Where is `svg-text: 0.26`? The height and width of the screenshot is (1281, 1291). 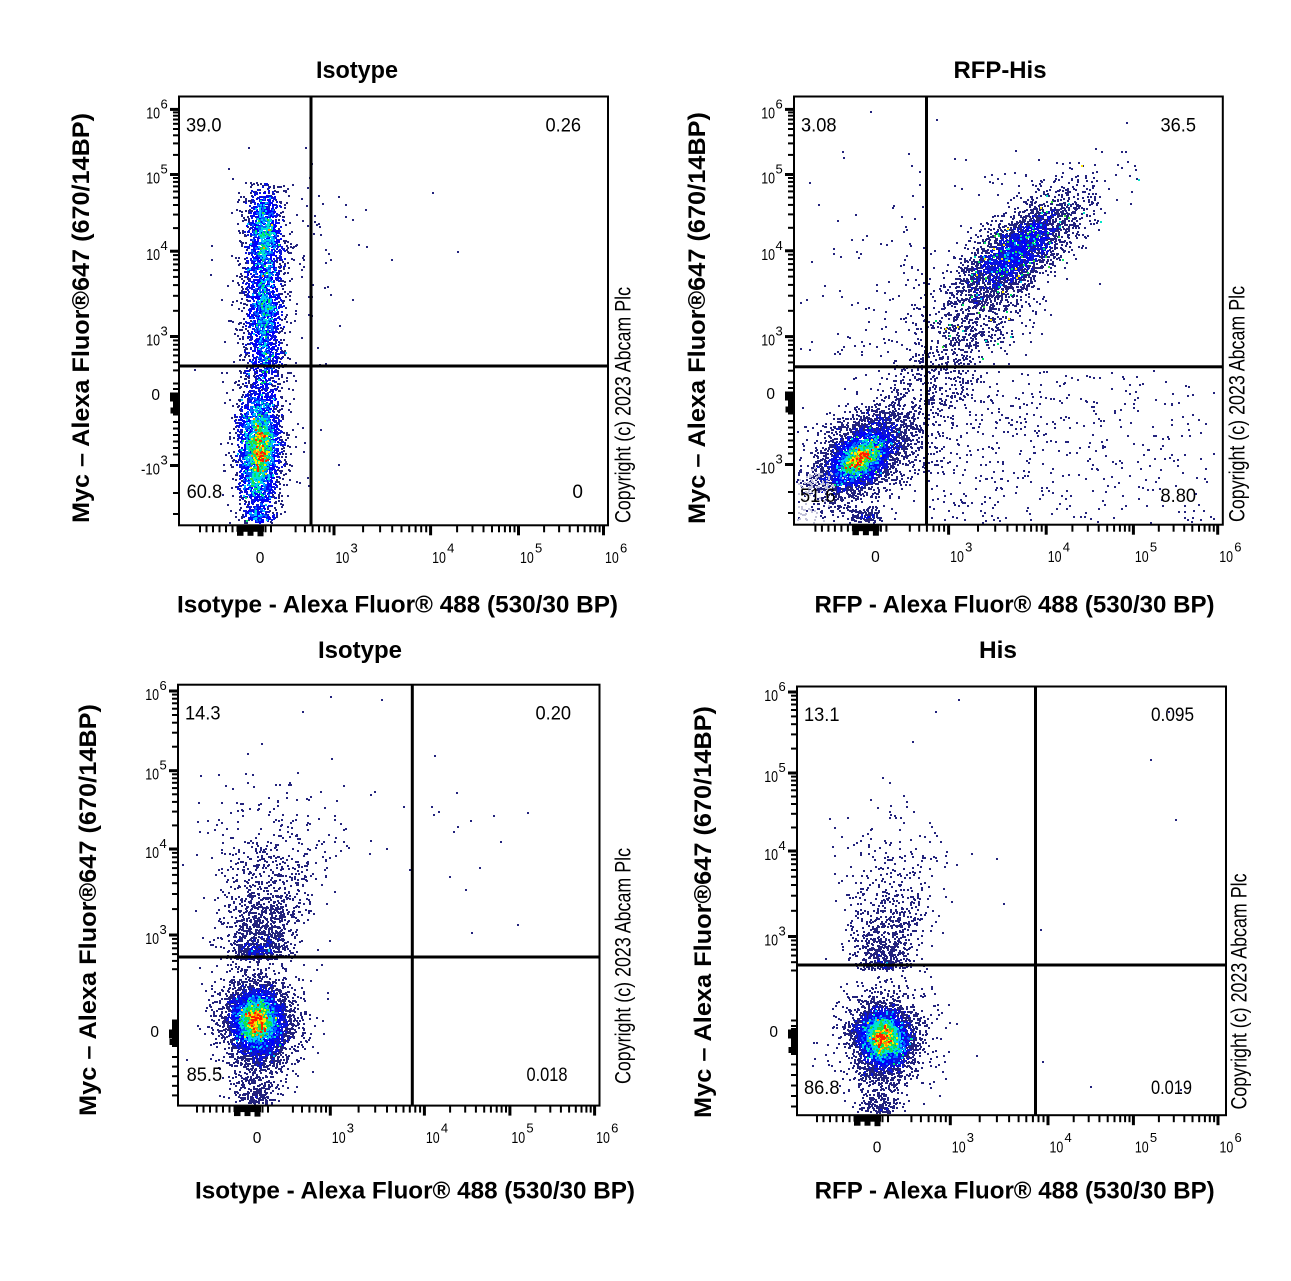
svg-text: 0.26 is located at coordinates (564, 126).